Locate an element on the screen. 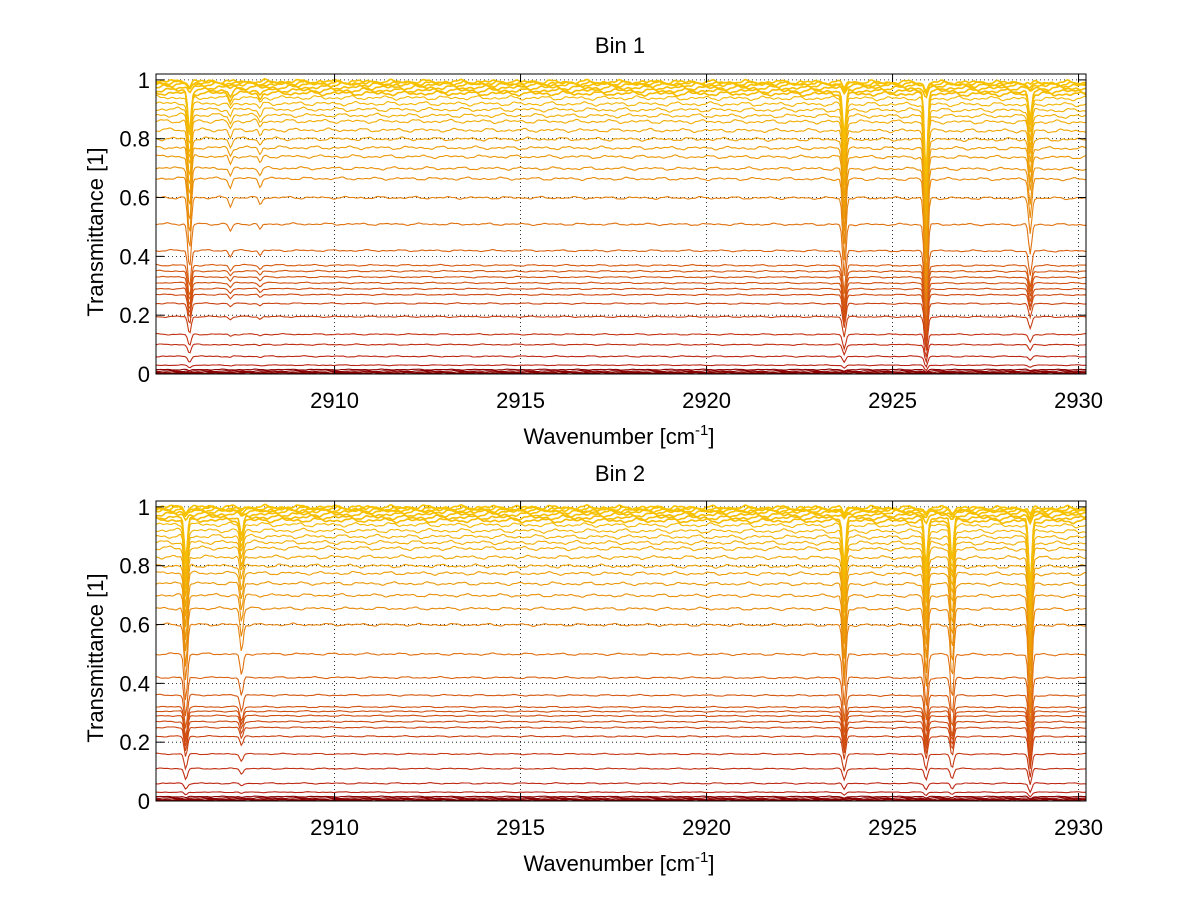  chart-title: Bin 2 is located at coordinates (620, 473).